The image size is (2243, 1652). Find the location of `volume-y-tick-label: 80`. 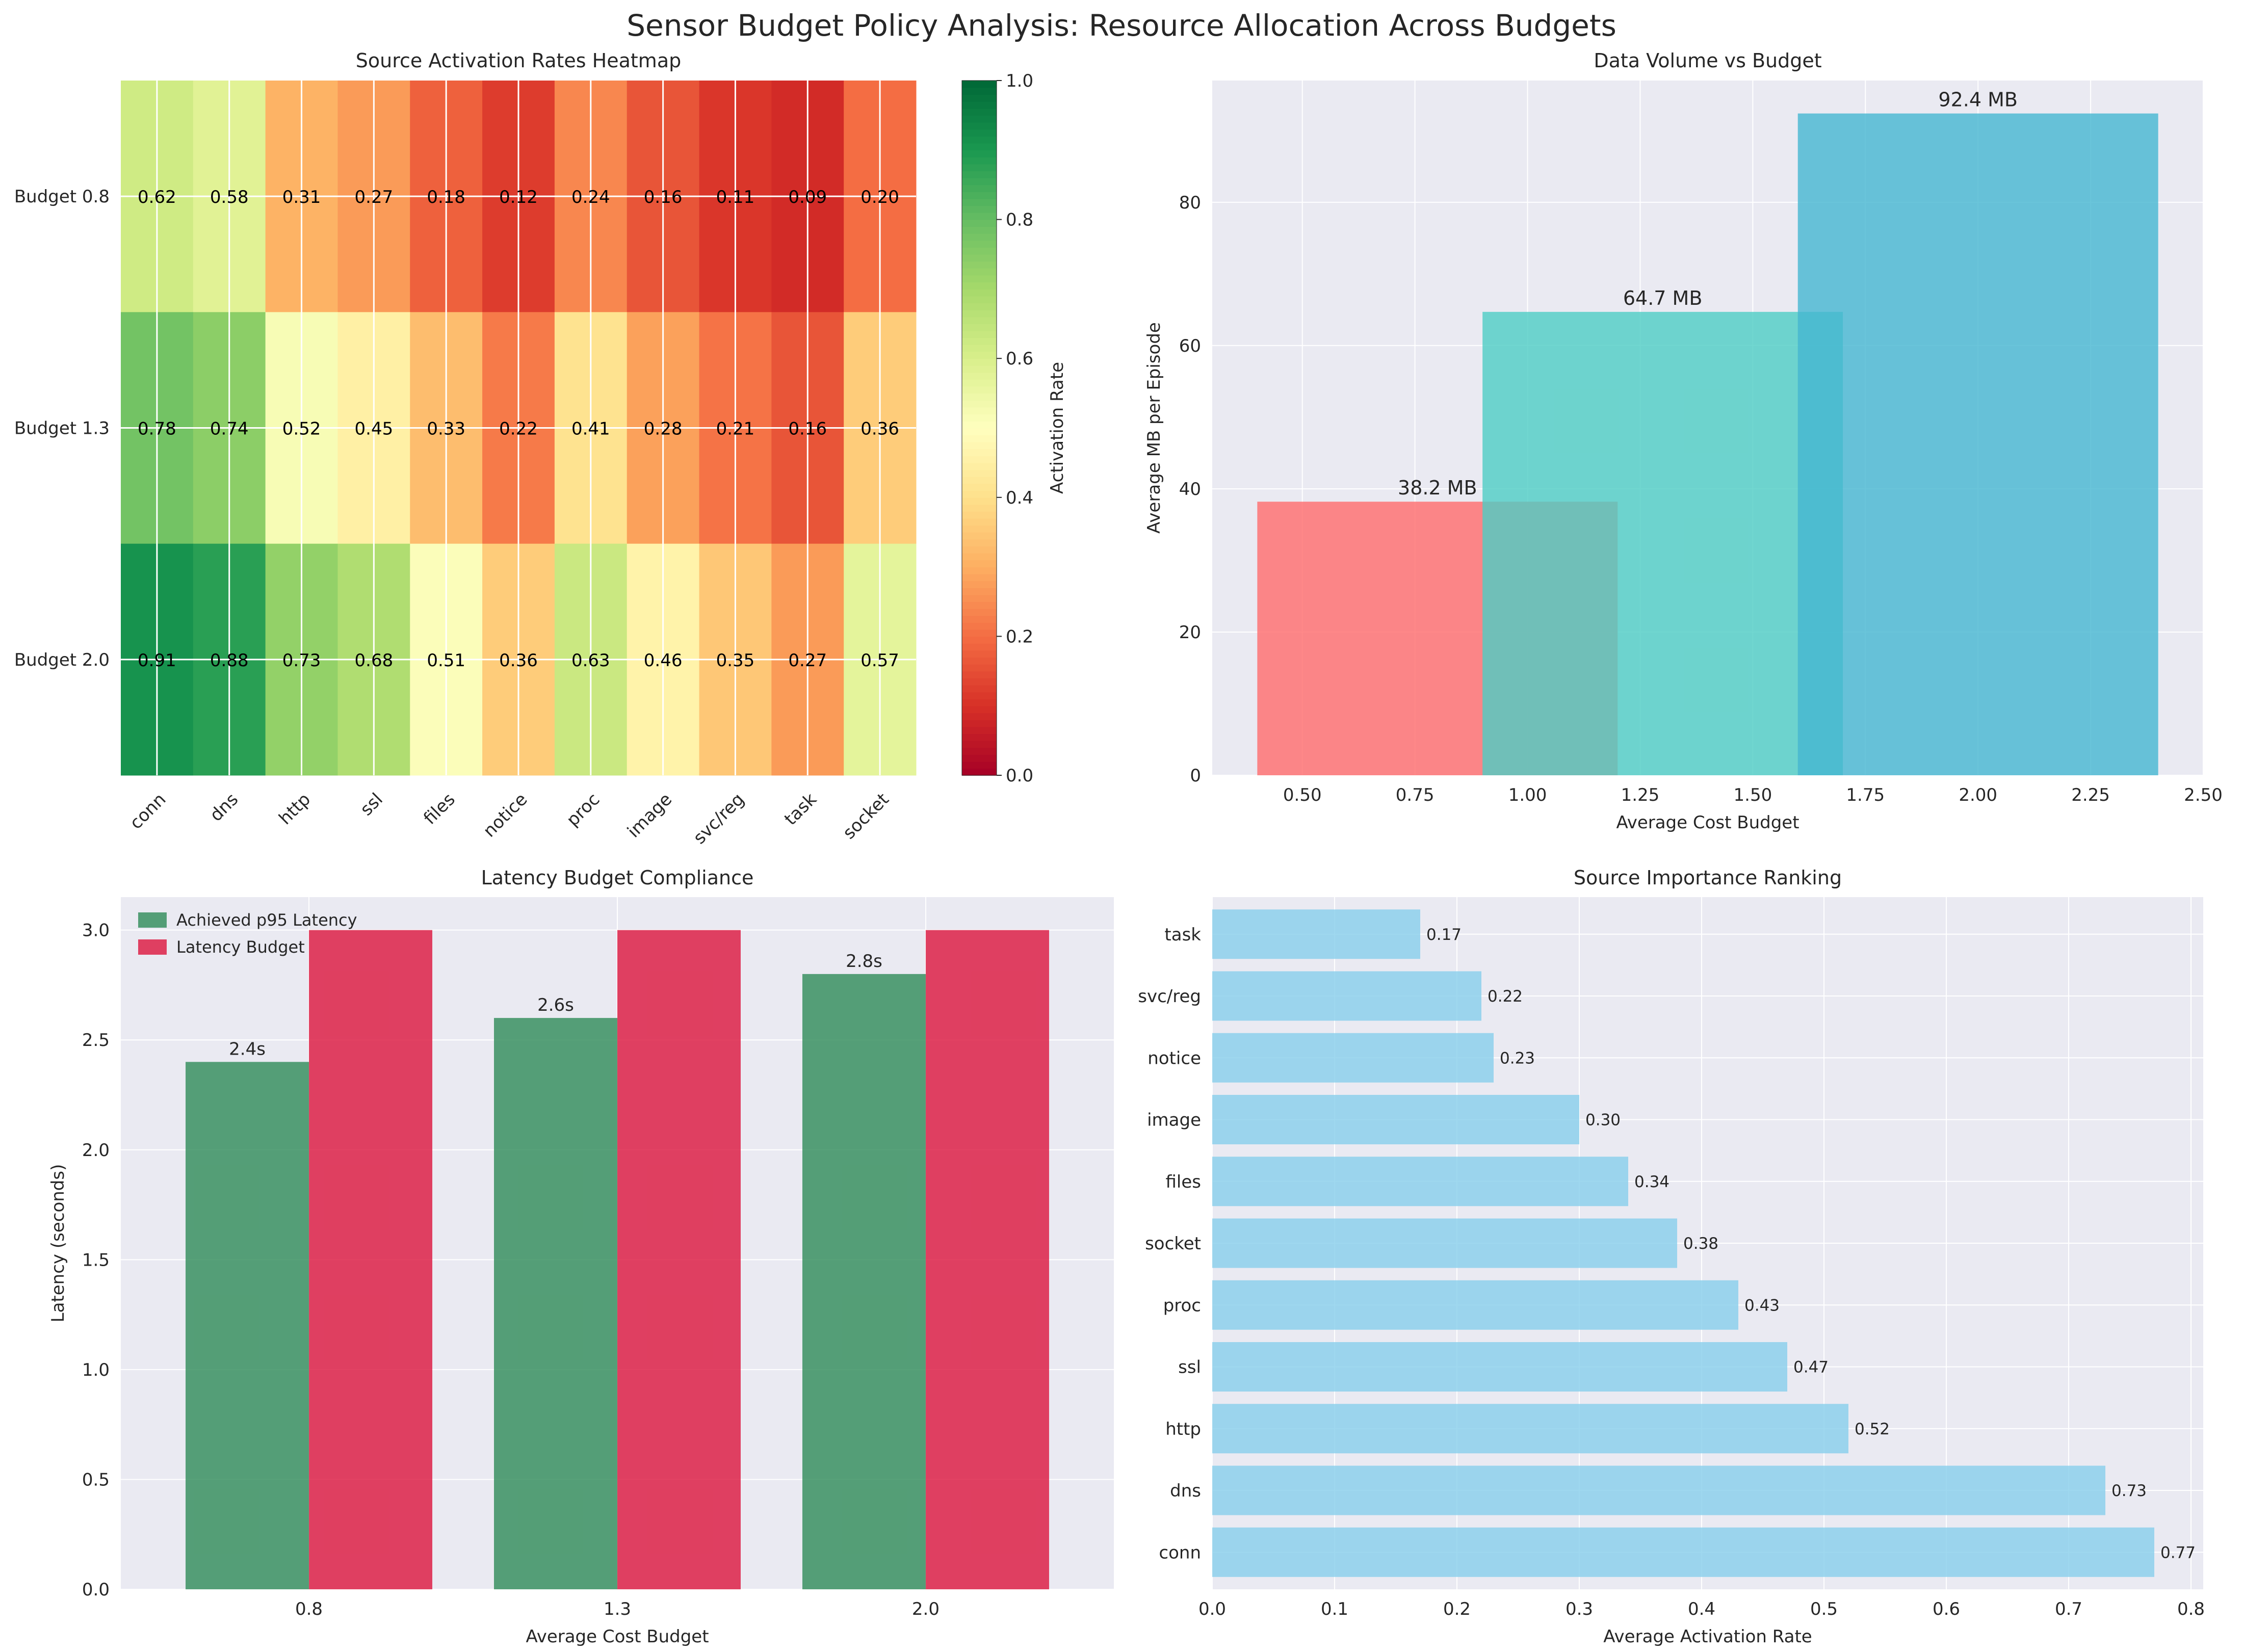

volume-y-tick-label: 80 is located at coordinates (1190, 203).